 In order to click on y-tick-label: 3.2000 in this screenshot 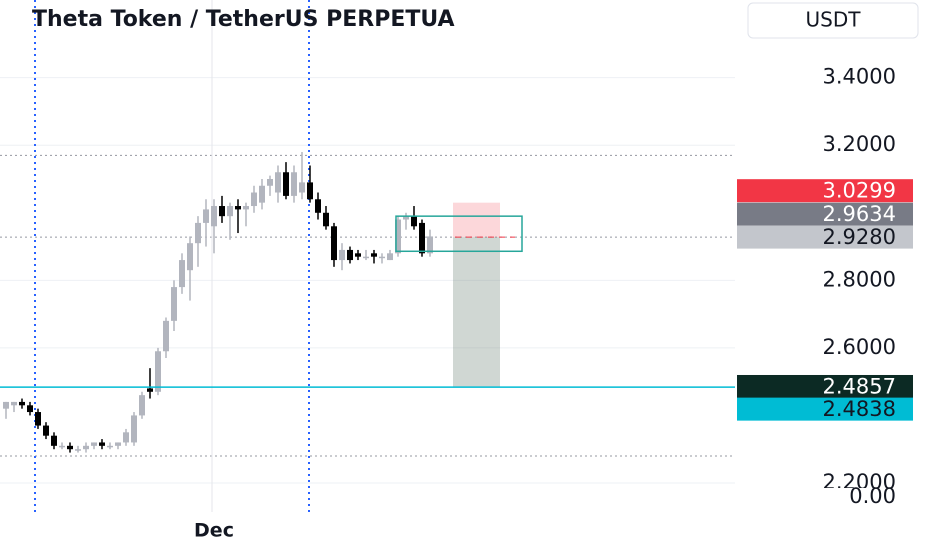, I will do `click(859, 144)`.